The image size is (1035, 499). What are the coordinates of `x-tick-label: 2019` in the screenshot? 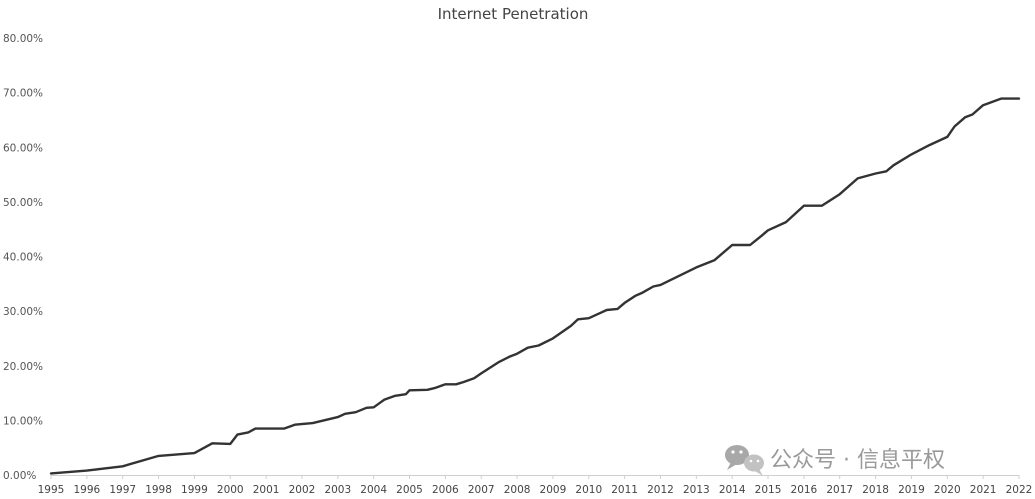 It's located at (911, 490).